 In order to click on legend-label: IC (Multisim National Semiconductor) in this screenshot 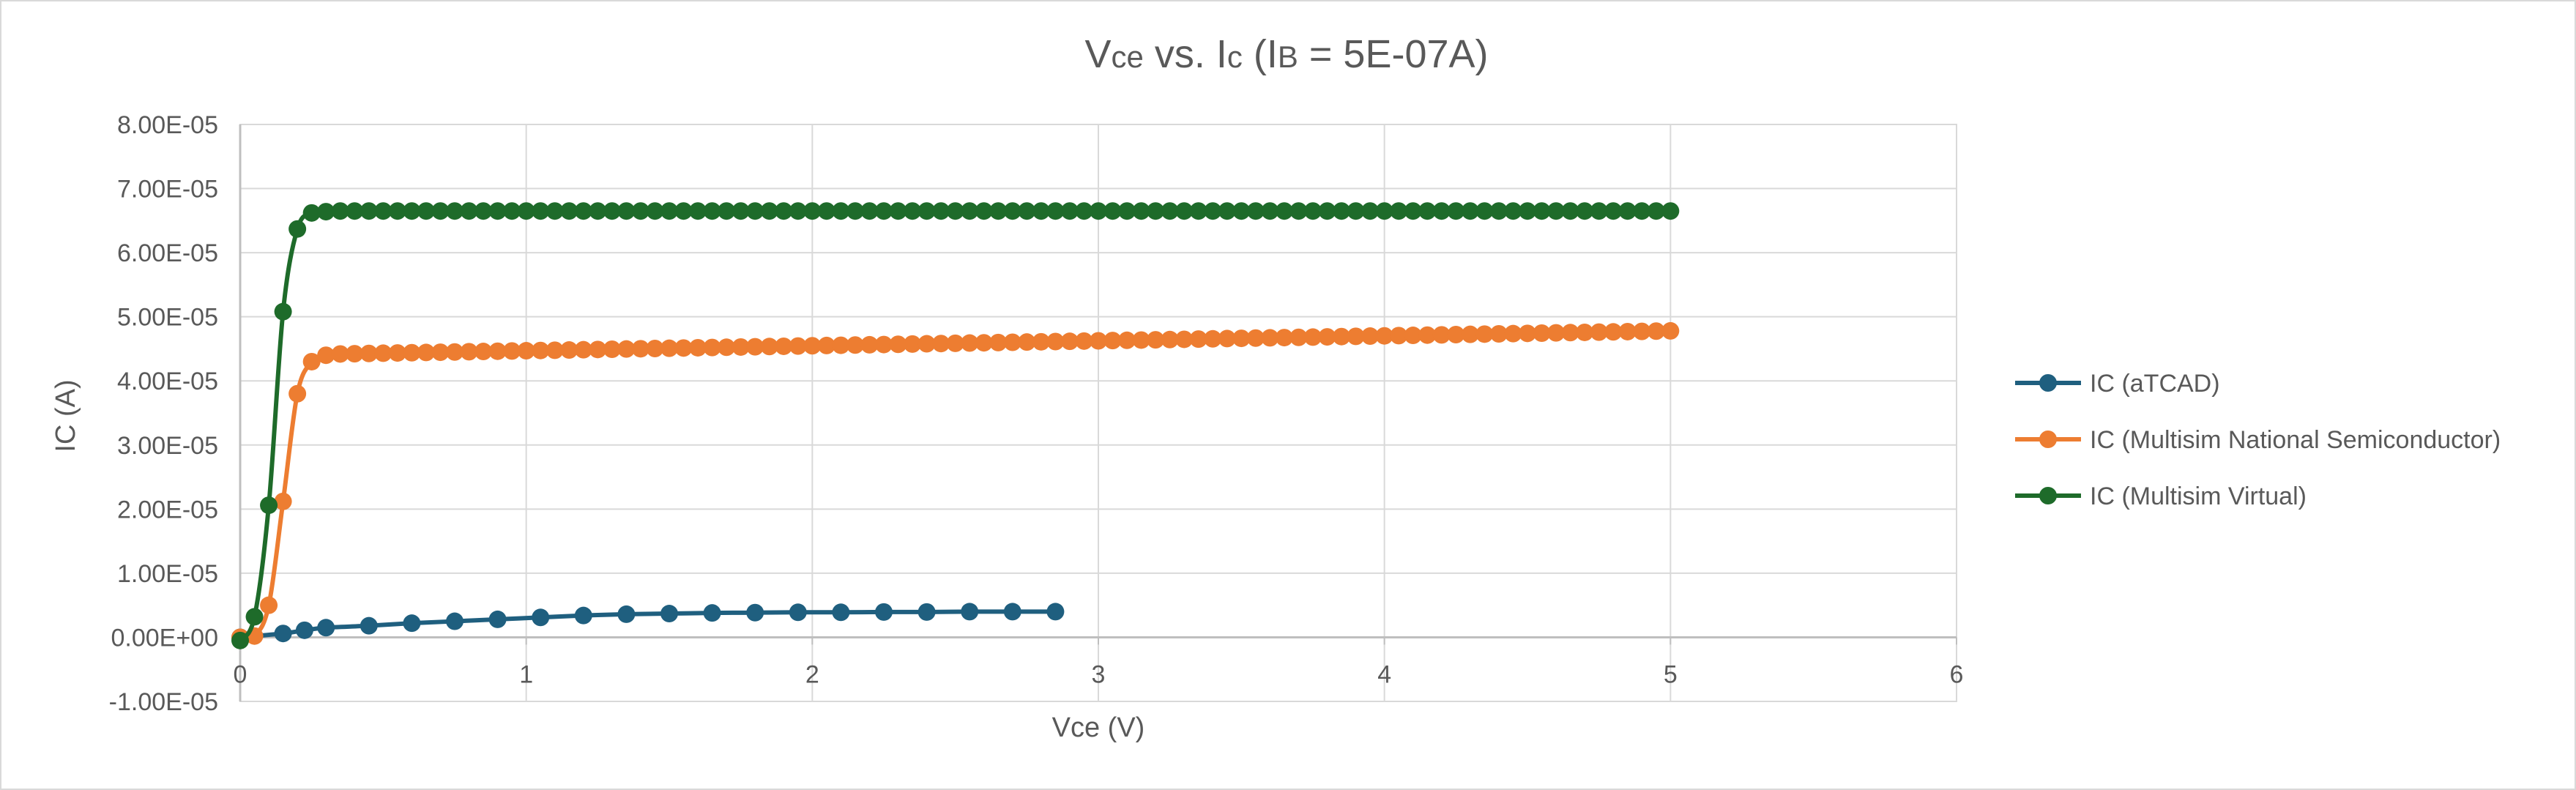, I will do `click(2295, 440)`.